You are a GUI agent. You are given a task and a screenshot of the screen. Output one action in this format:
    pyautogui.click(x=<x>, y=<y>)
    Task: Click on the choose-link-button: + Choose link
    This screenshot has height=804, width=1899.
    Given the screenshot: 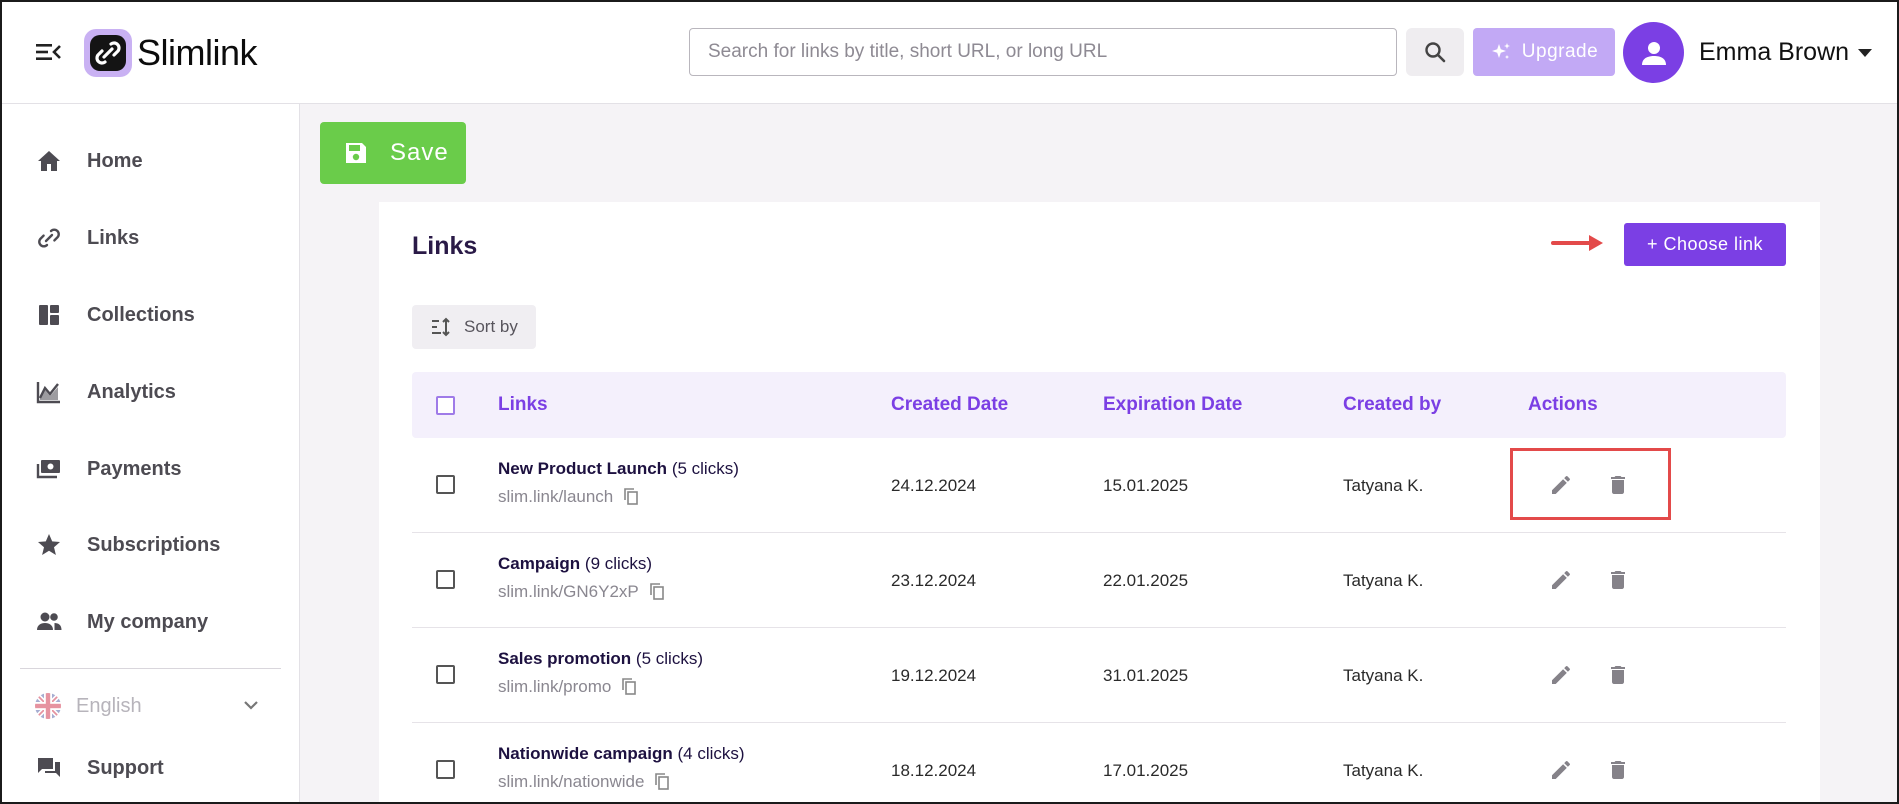 What is the action you would take?
    pyautogui.click(x=1705, y=244)
    